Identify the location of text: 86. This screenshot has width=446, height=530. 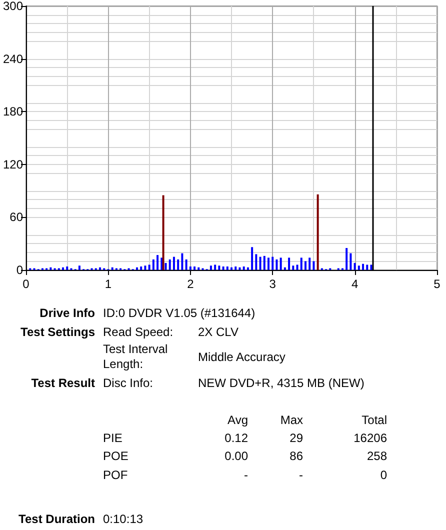
(296, 456).